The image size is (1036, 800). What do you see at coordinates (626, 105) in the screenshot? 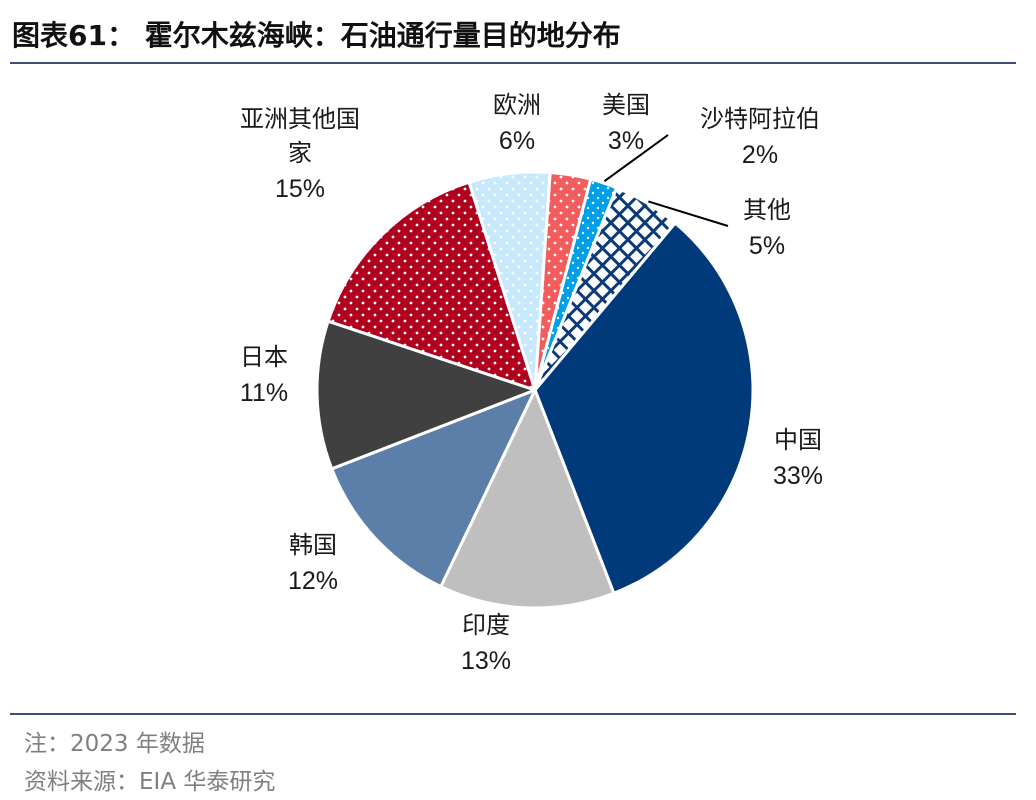
I see `slice-label-7: 美国` at bounding box center [626, 105].